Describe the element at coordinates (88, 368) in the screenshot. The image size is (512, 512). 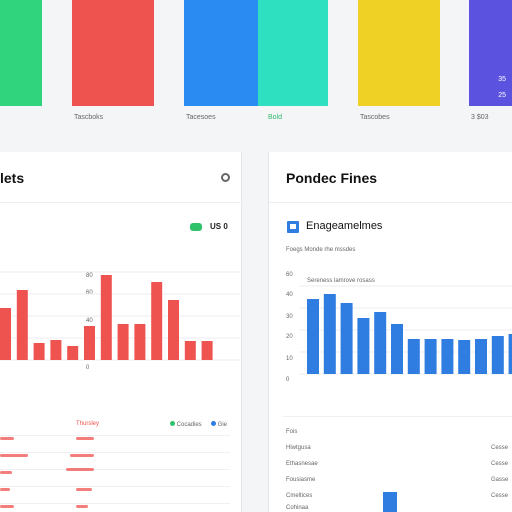
I see `left-y-tick: 0` at that location.